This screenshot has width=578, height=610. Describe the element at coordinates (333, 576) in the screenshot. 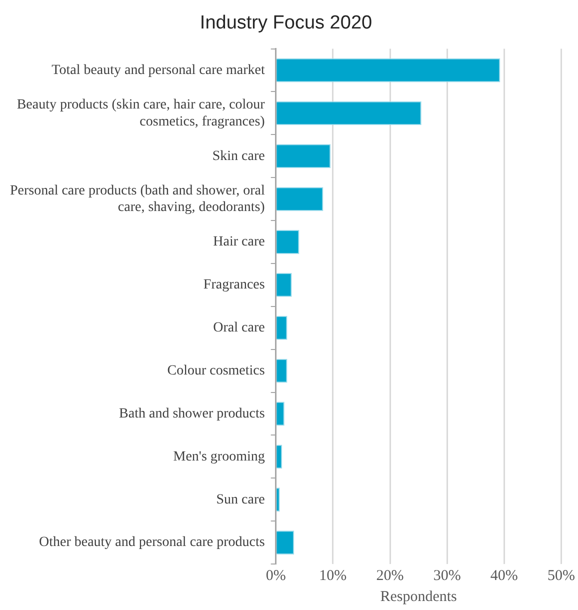

I see `x-tick-label: 10%` at that location.